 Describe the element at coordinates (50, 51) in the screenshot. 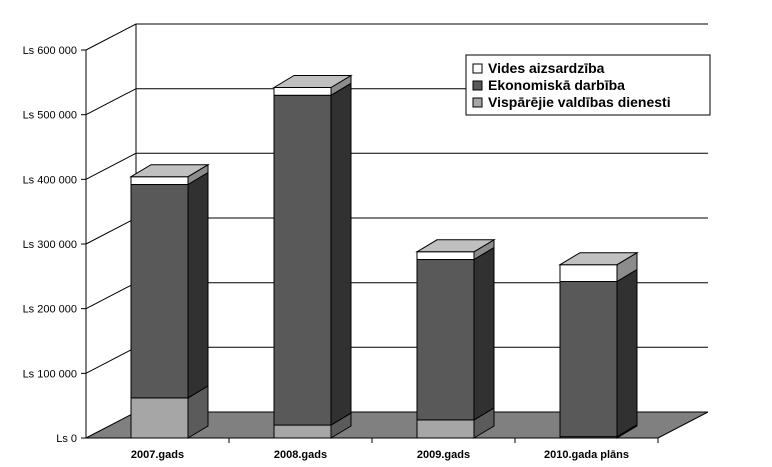

I see `y-tick-label: Ls 600 000` at that location.